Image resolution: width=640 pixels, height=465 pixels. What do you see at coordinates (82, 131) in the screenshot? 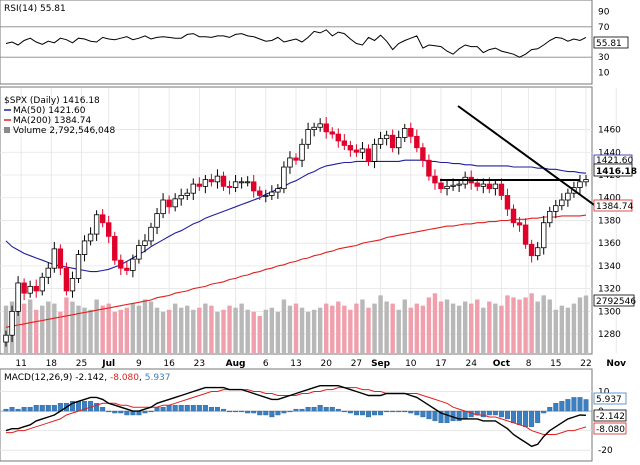
I see `volume-legend-value: 2,792,546,048` at bounding box center [82, 131].